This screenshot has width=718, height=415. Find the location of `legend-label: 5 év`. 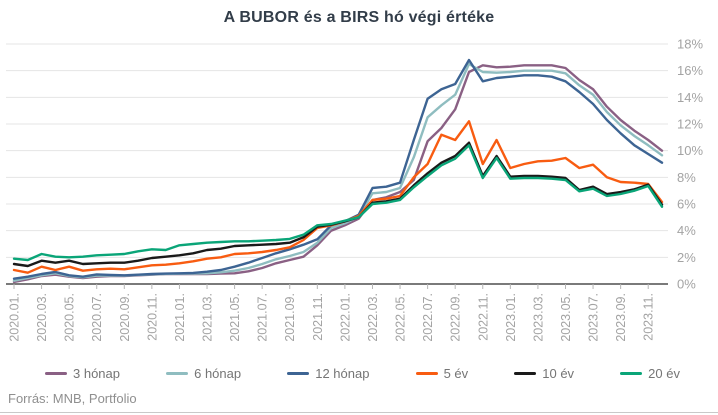

legend-label: 5 év is located at coordinates (456, 373).